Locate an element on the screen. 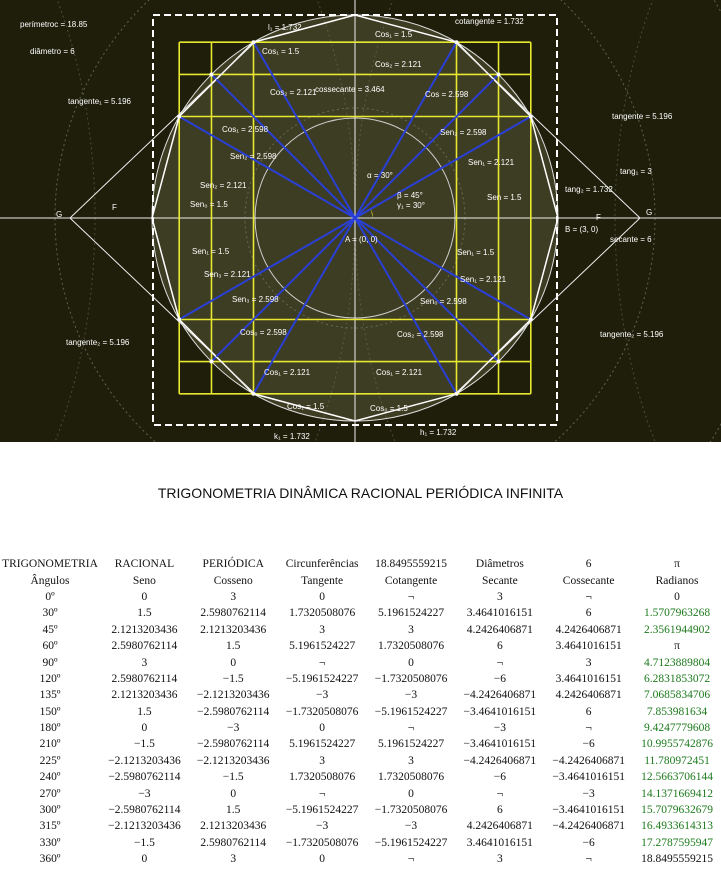 The height and width of the screenshot is (887, 721). table-cell: 315º is located at coordinates (50, 826).